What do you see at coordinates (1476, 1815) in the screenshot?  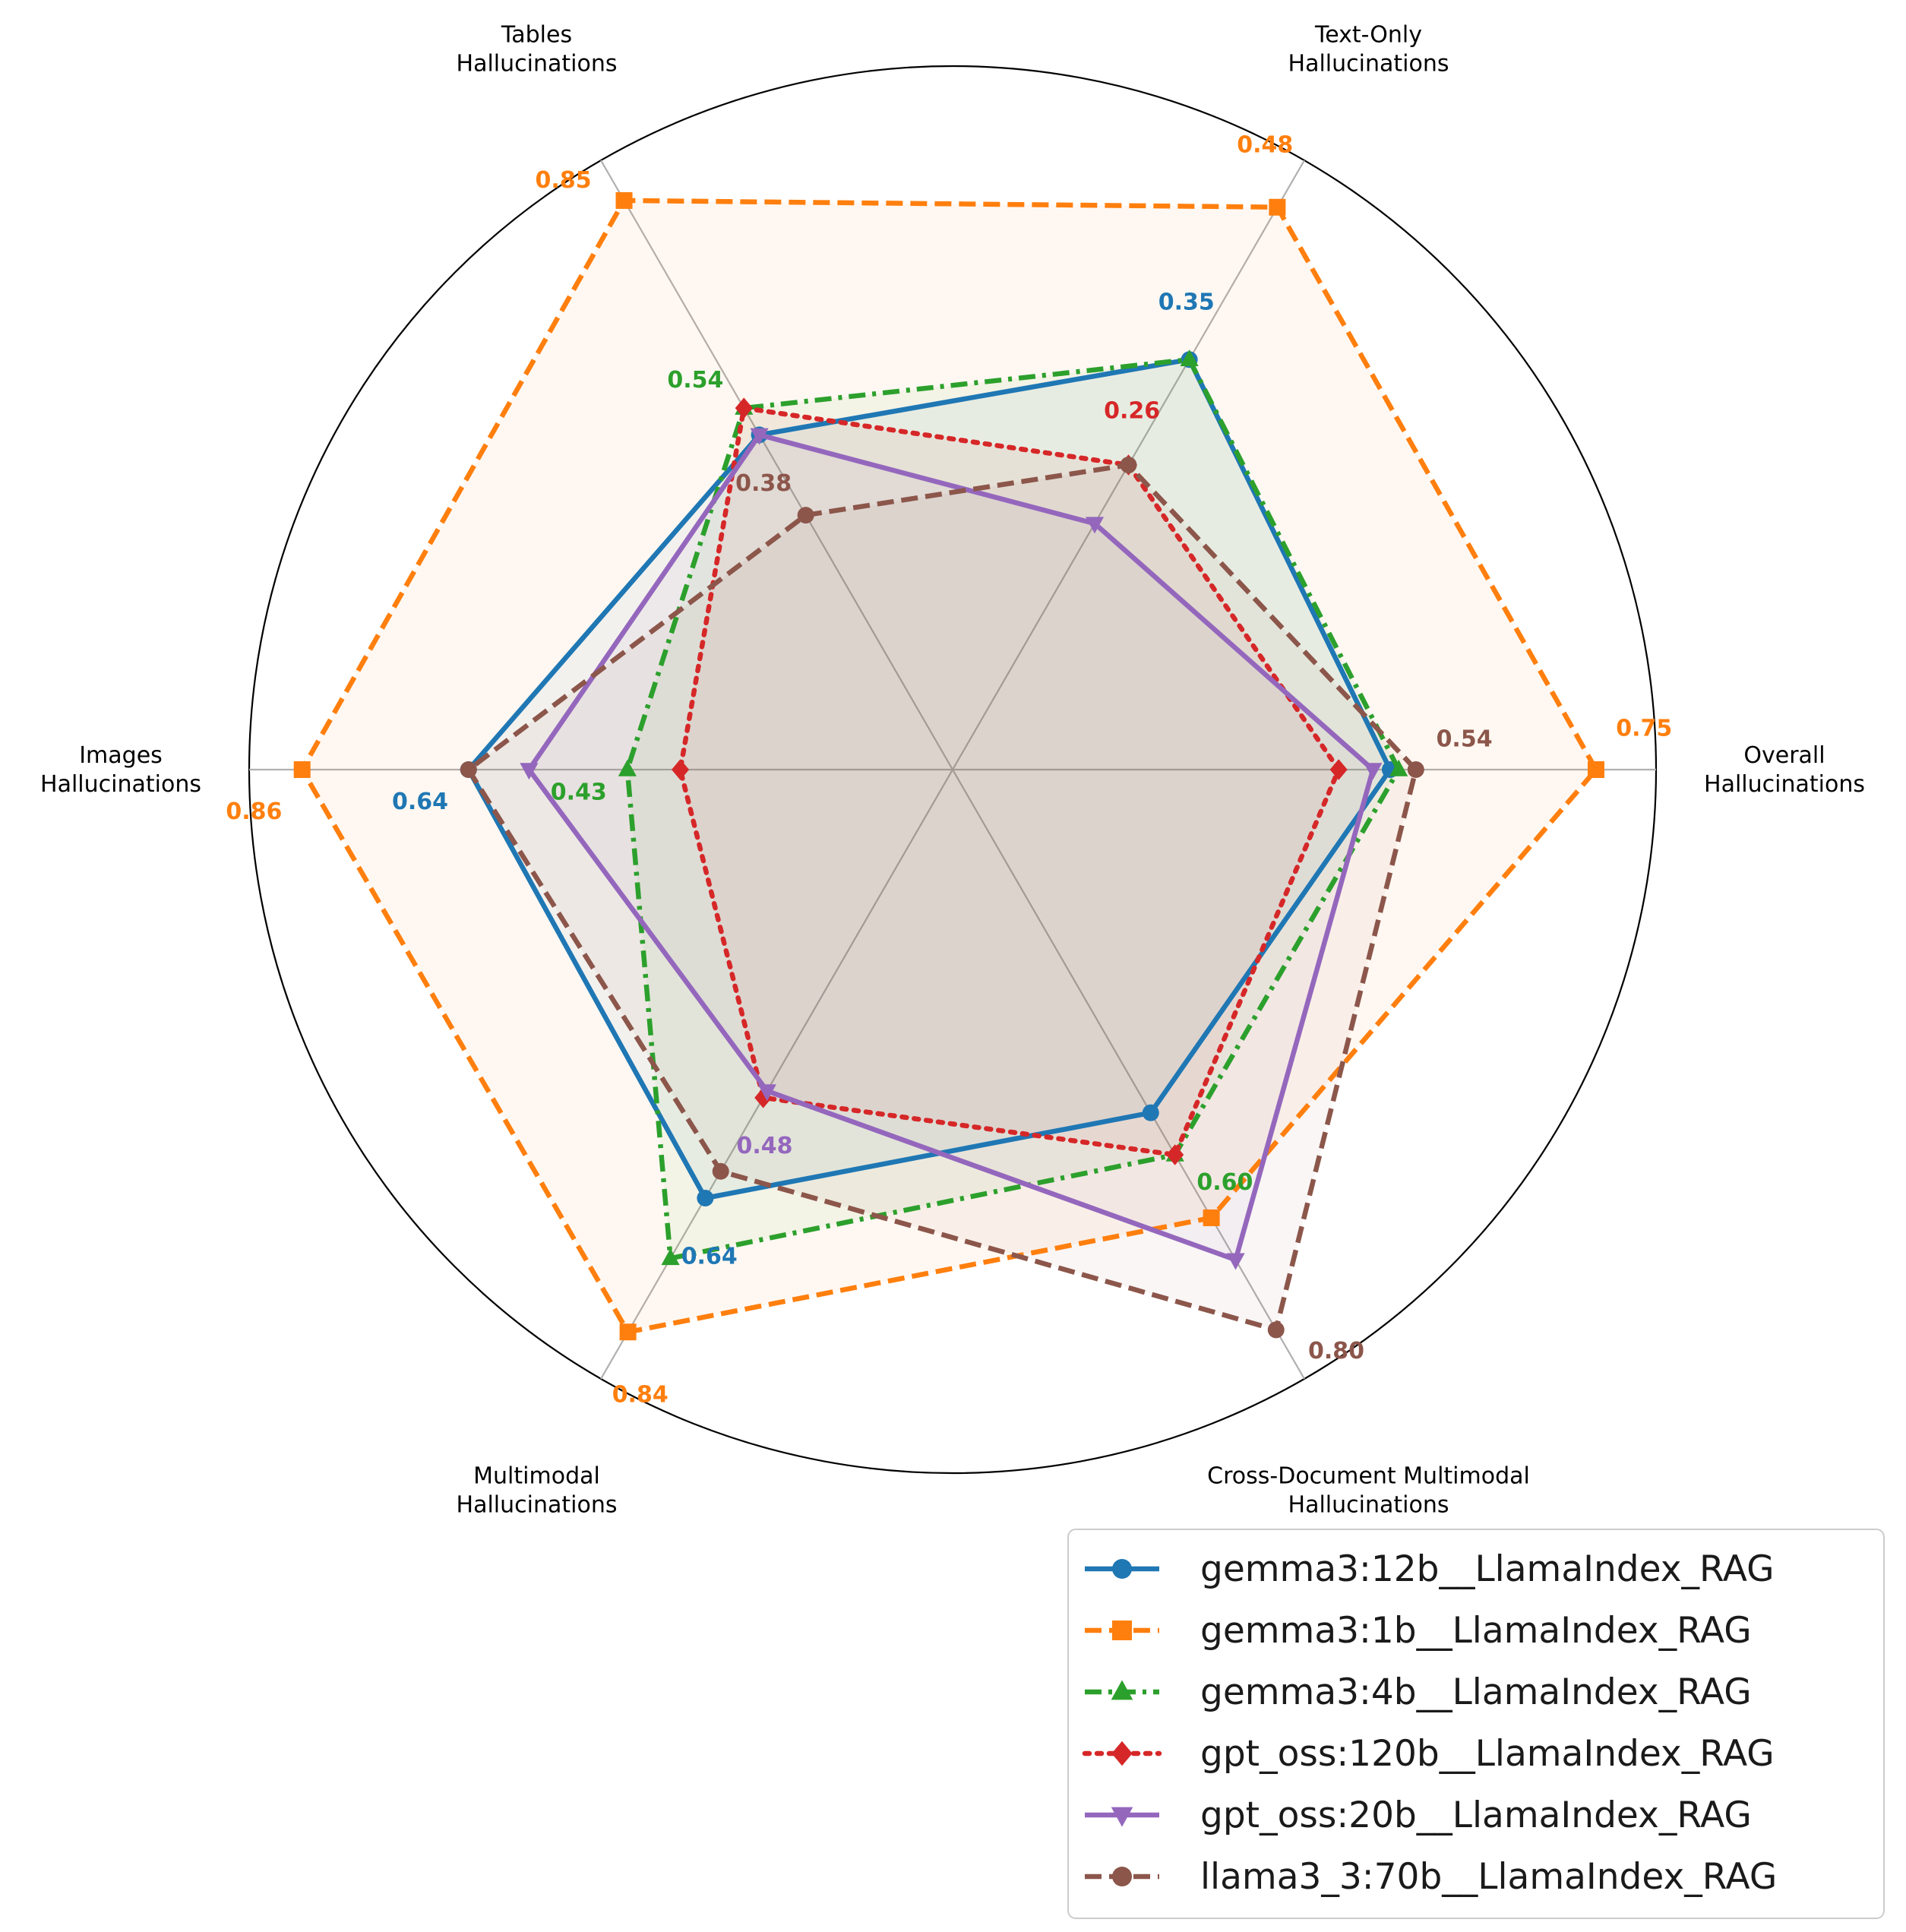 I see `legend-entry-4: gpt_oss:20b__LlamaIndex_RAG` at bounding box center [1476, 1815].